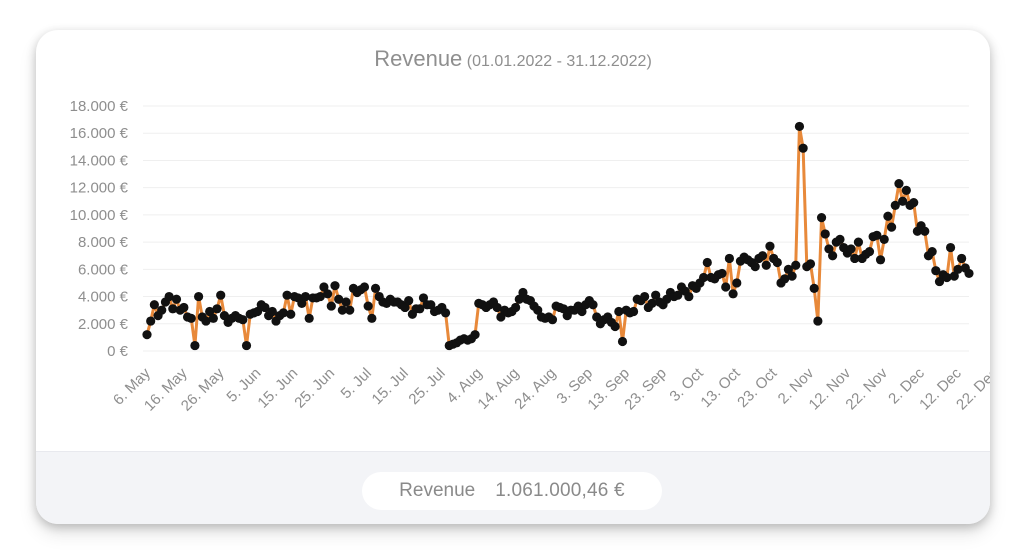 This screenshot has width=1022, height=557. I want to click on chart-title-main: Revenue, so click(418, 58).